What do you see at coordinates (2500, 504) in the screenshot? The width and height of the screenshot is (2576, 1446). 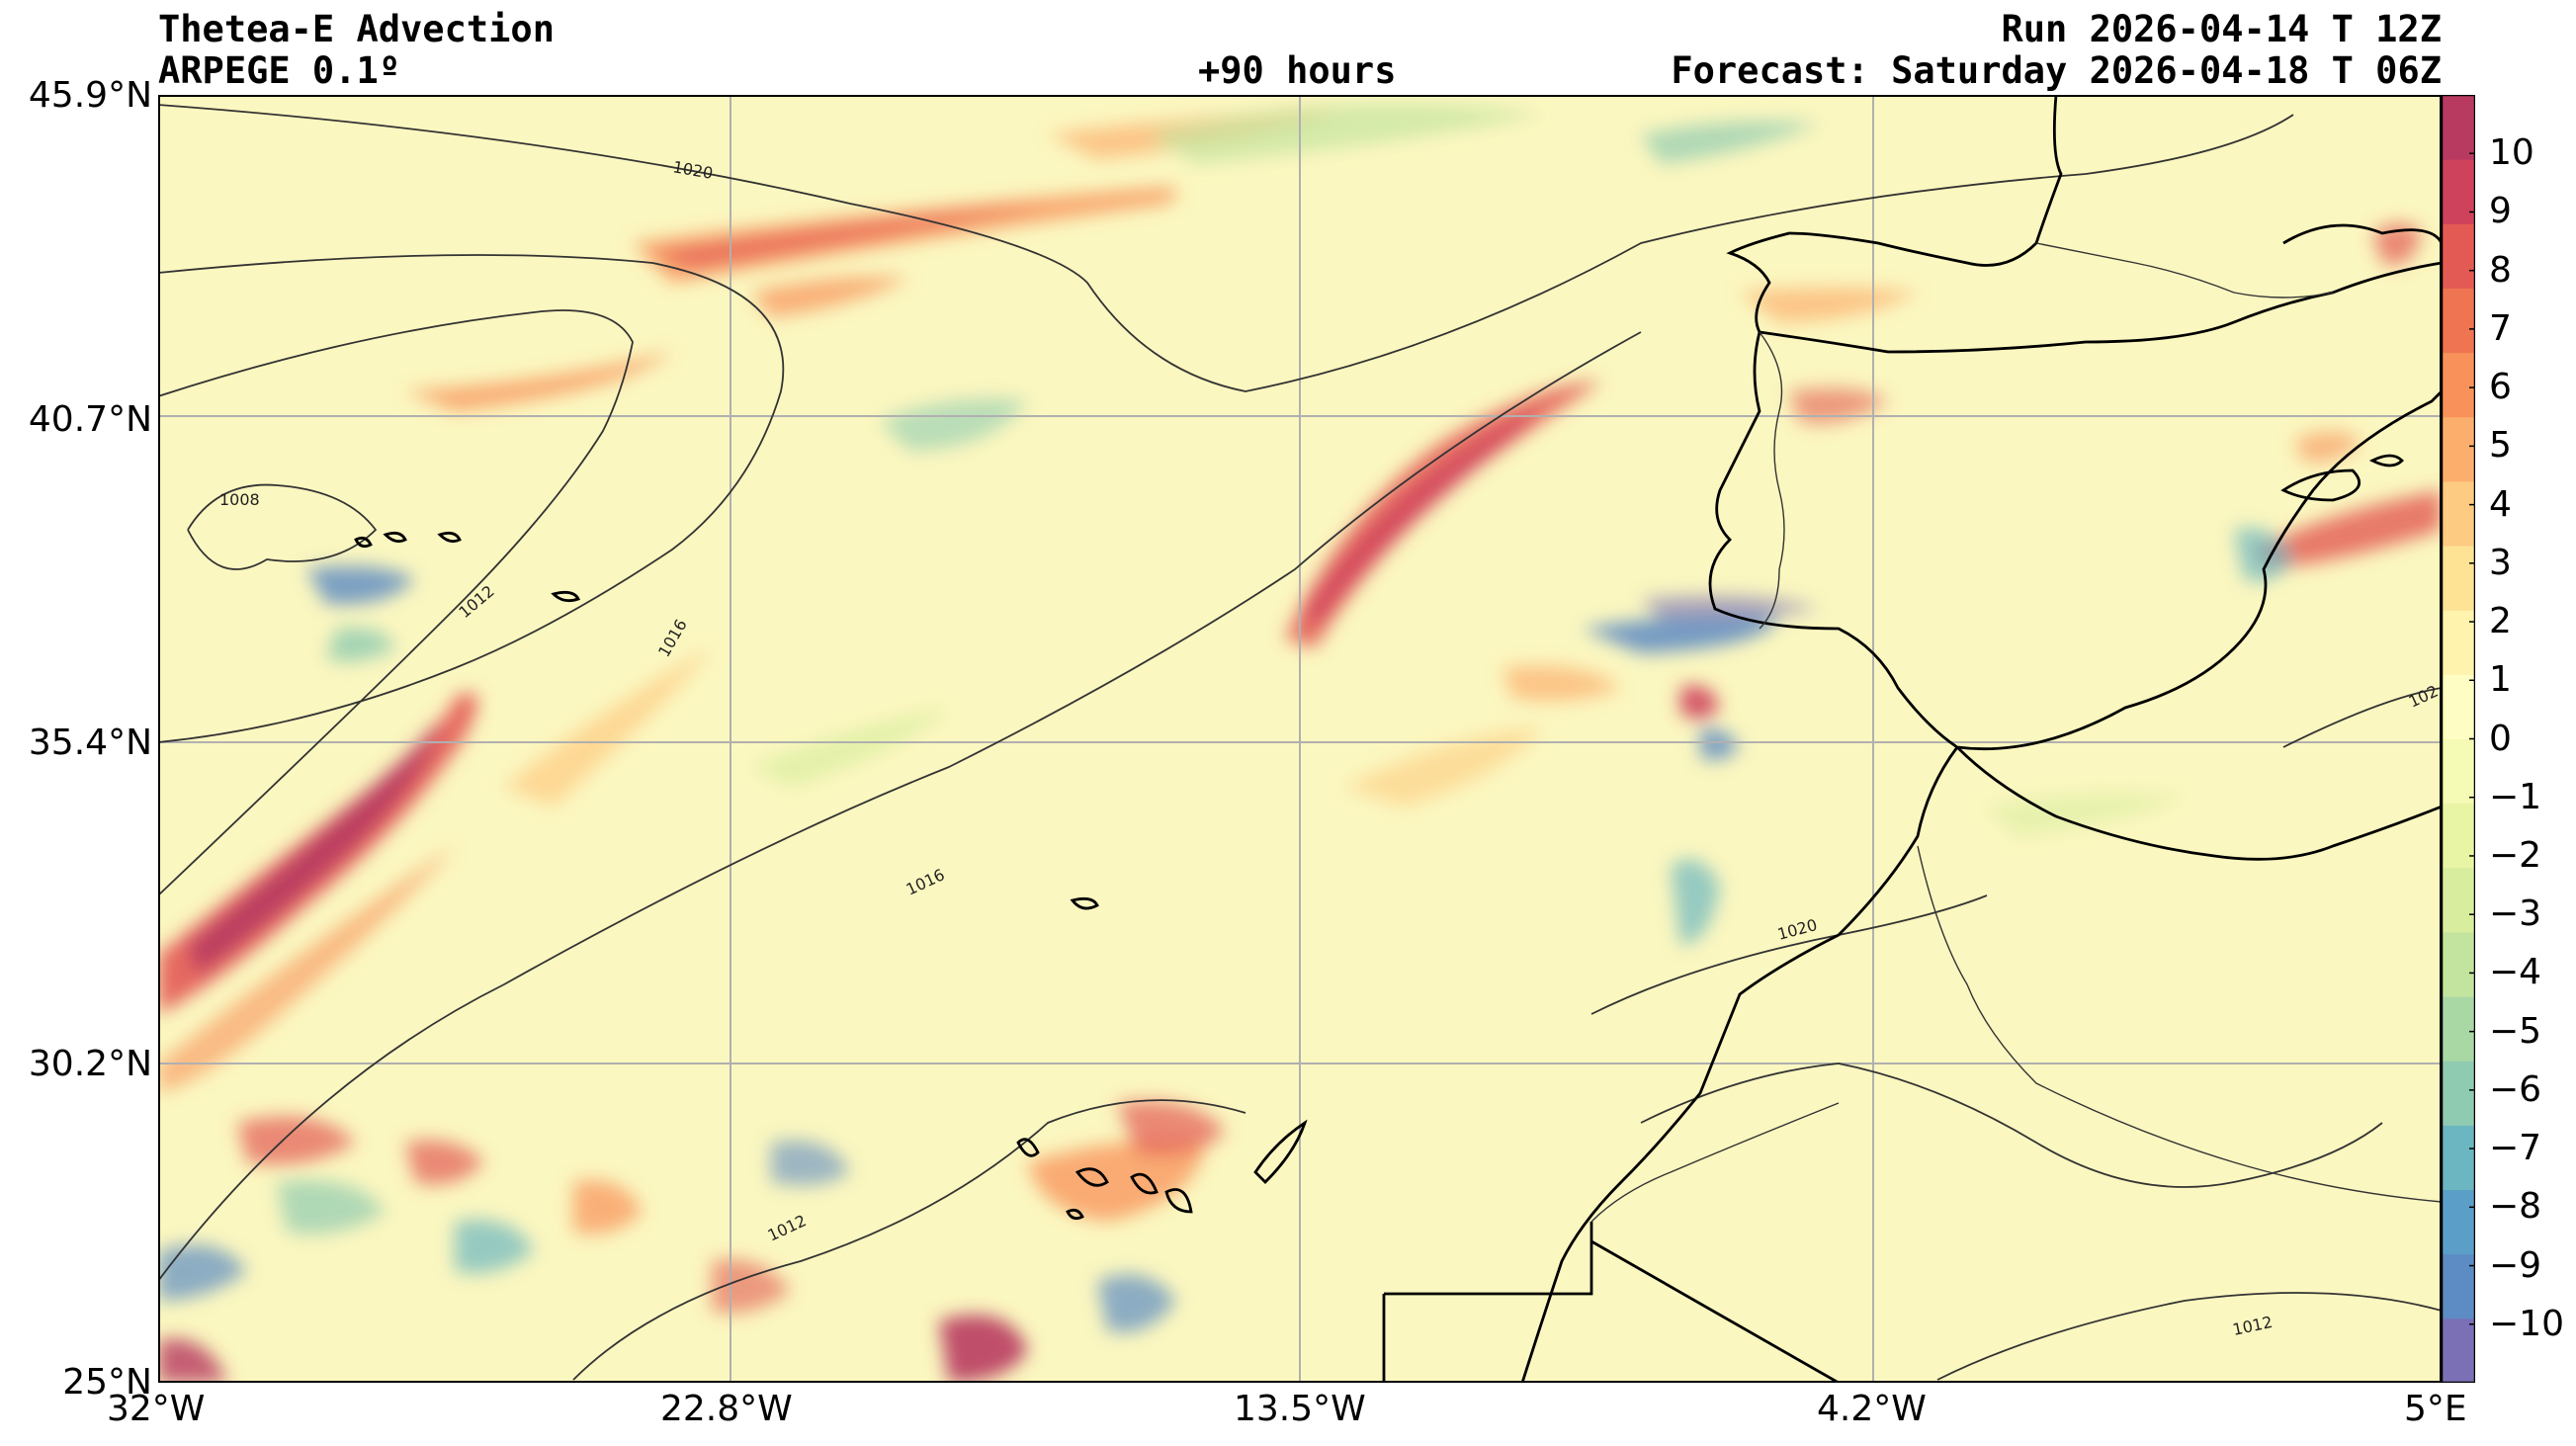 I see `colorbar-tick-label: 4` at bounding box center [2500, 504].